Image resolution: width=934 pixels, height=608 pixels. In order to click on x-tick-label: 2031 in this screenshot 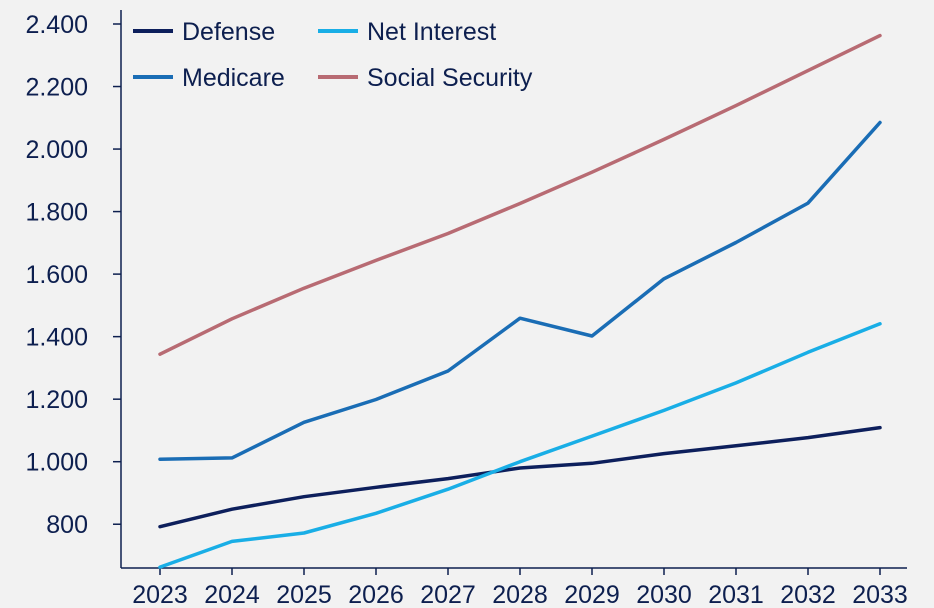, I will do `click(736, 594)`.